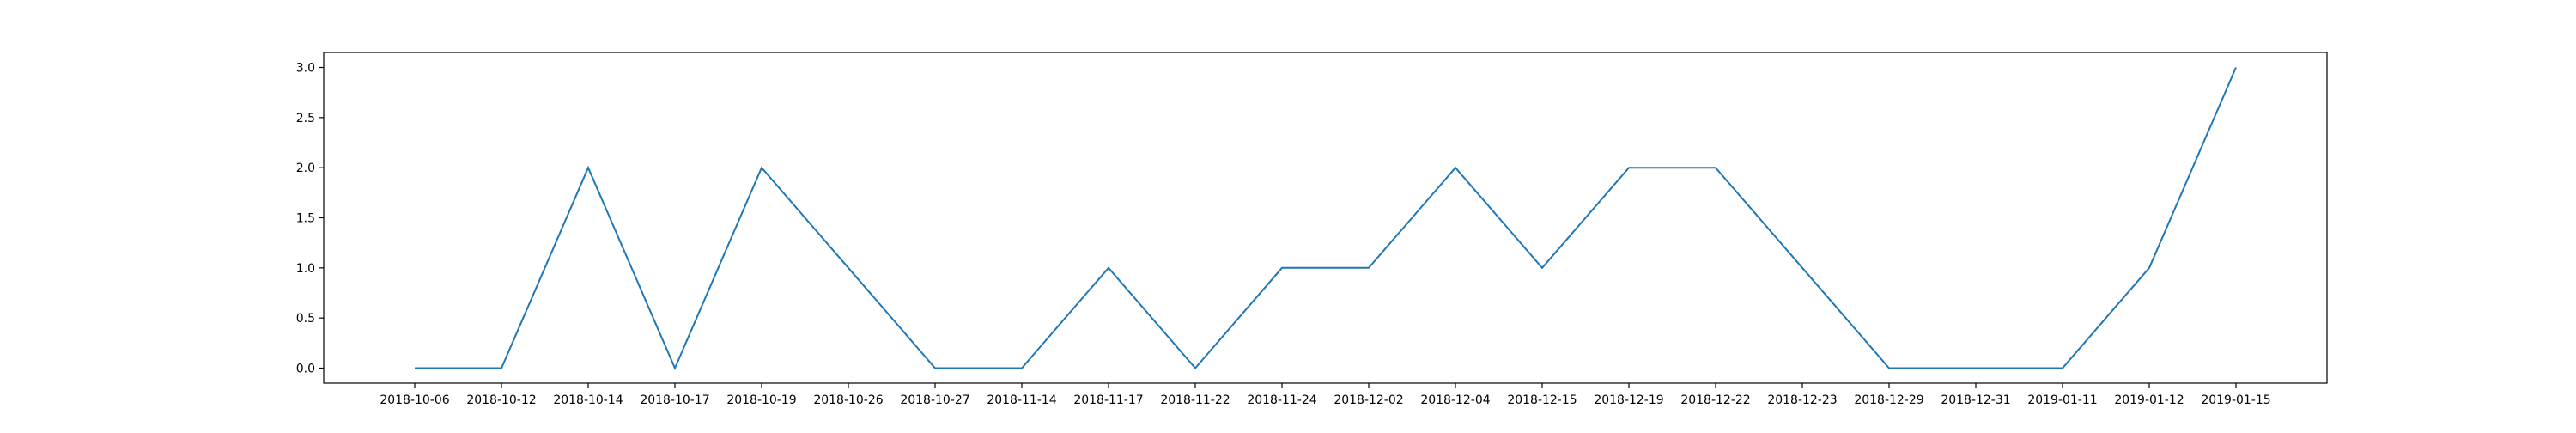 The image size is (2576, 433). I want to click on x-tick-label: 2019-01-15, so click(2236, 400).